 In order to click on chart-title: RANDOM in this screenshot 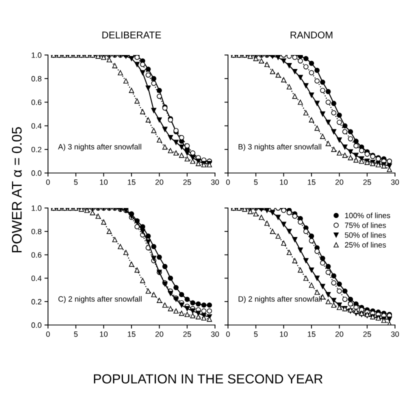, I will do `click(311, 35)`.